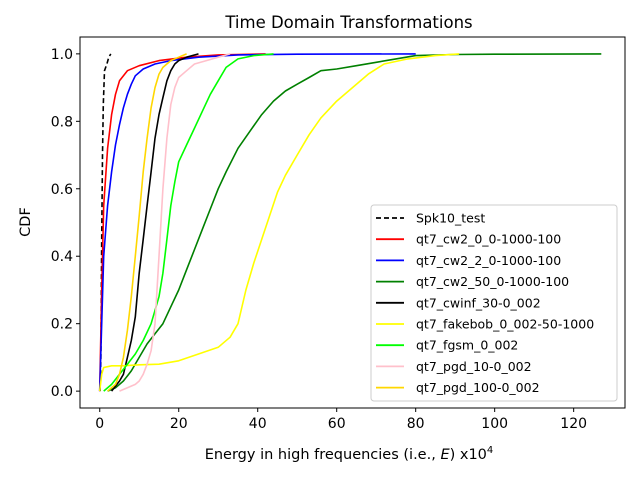 The width and height of the screenshot is (640, 480). What do you see at coordinates (62, 257) in the screenshot?
I see `y-tick-label: 0.4` at bounding box center [62, 257].